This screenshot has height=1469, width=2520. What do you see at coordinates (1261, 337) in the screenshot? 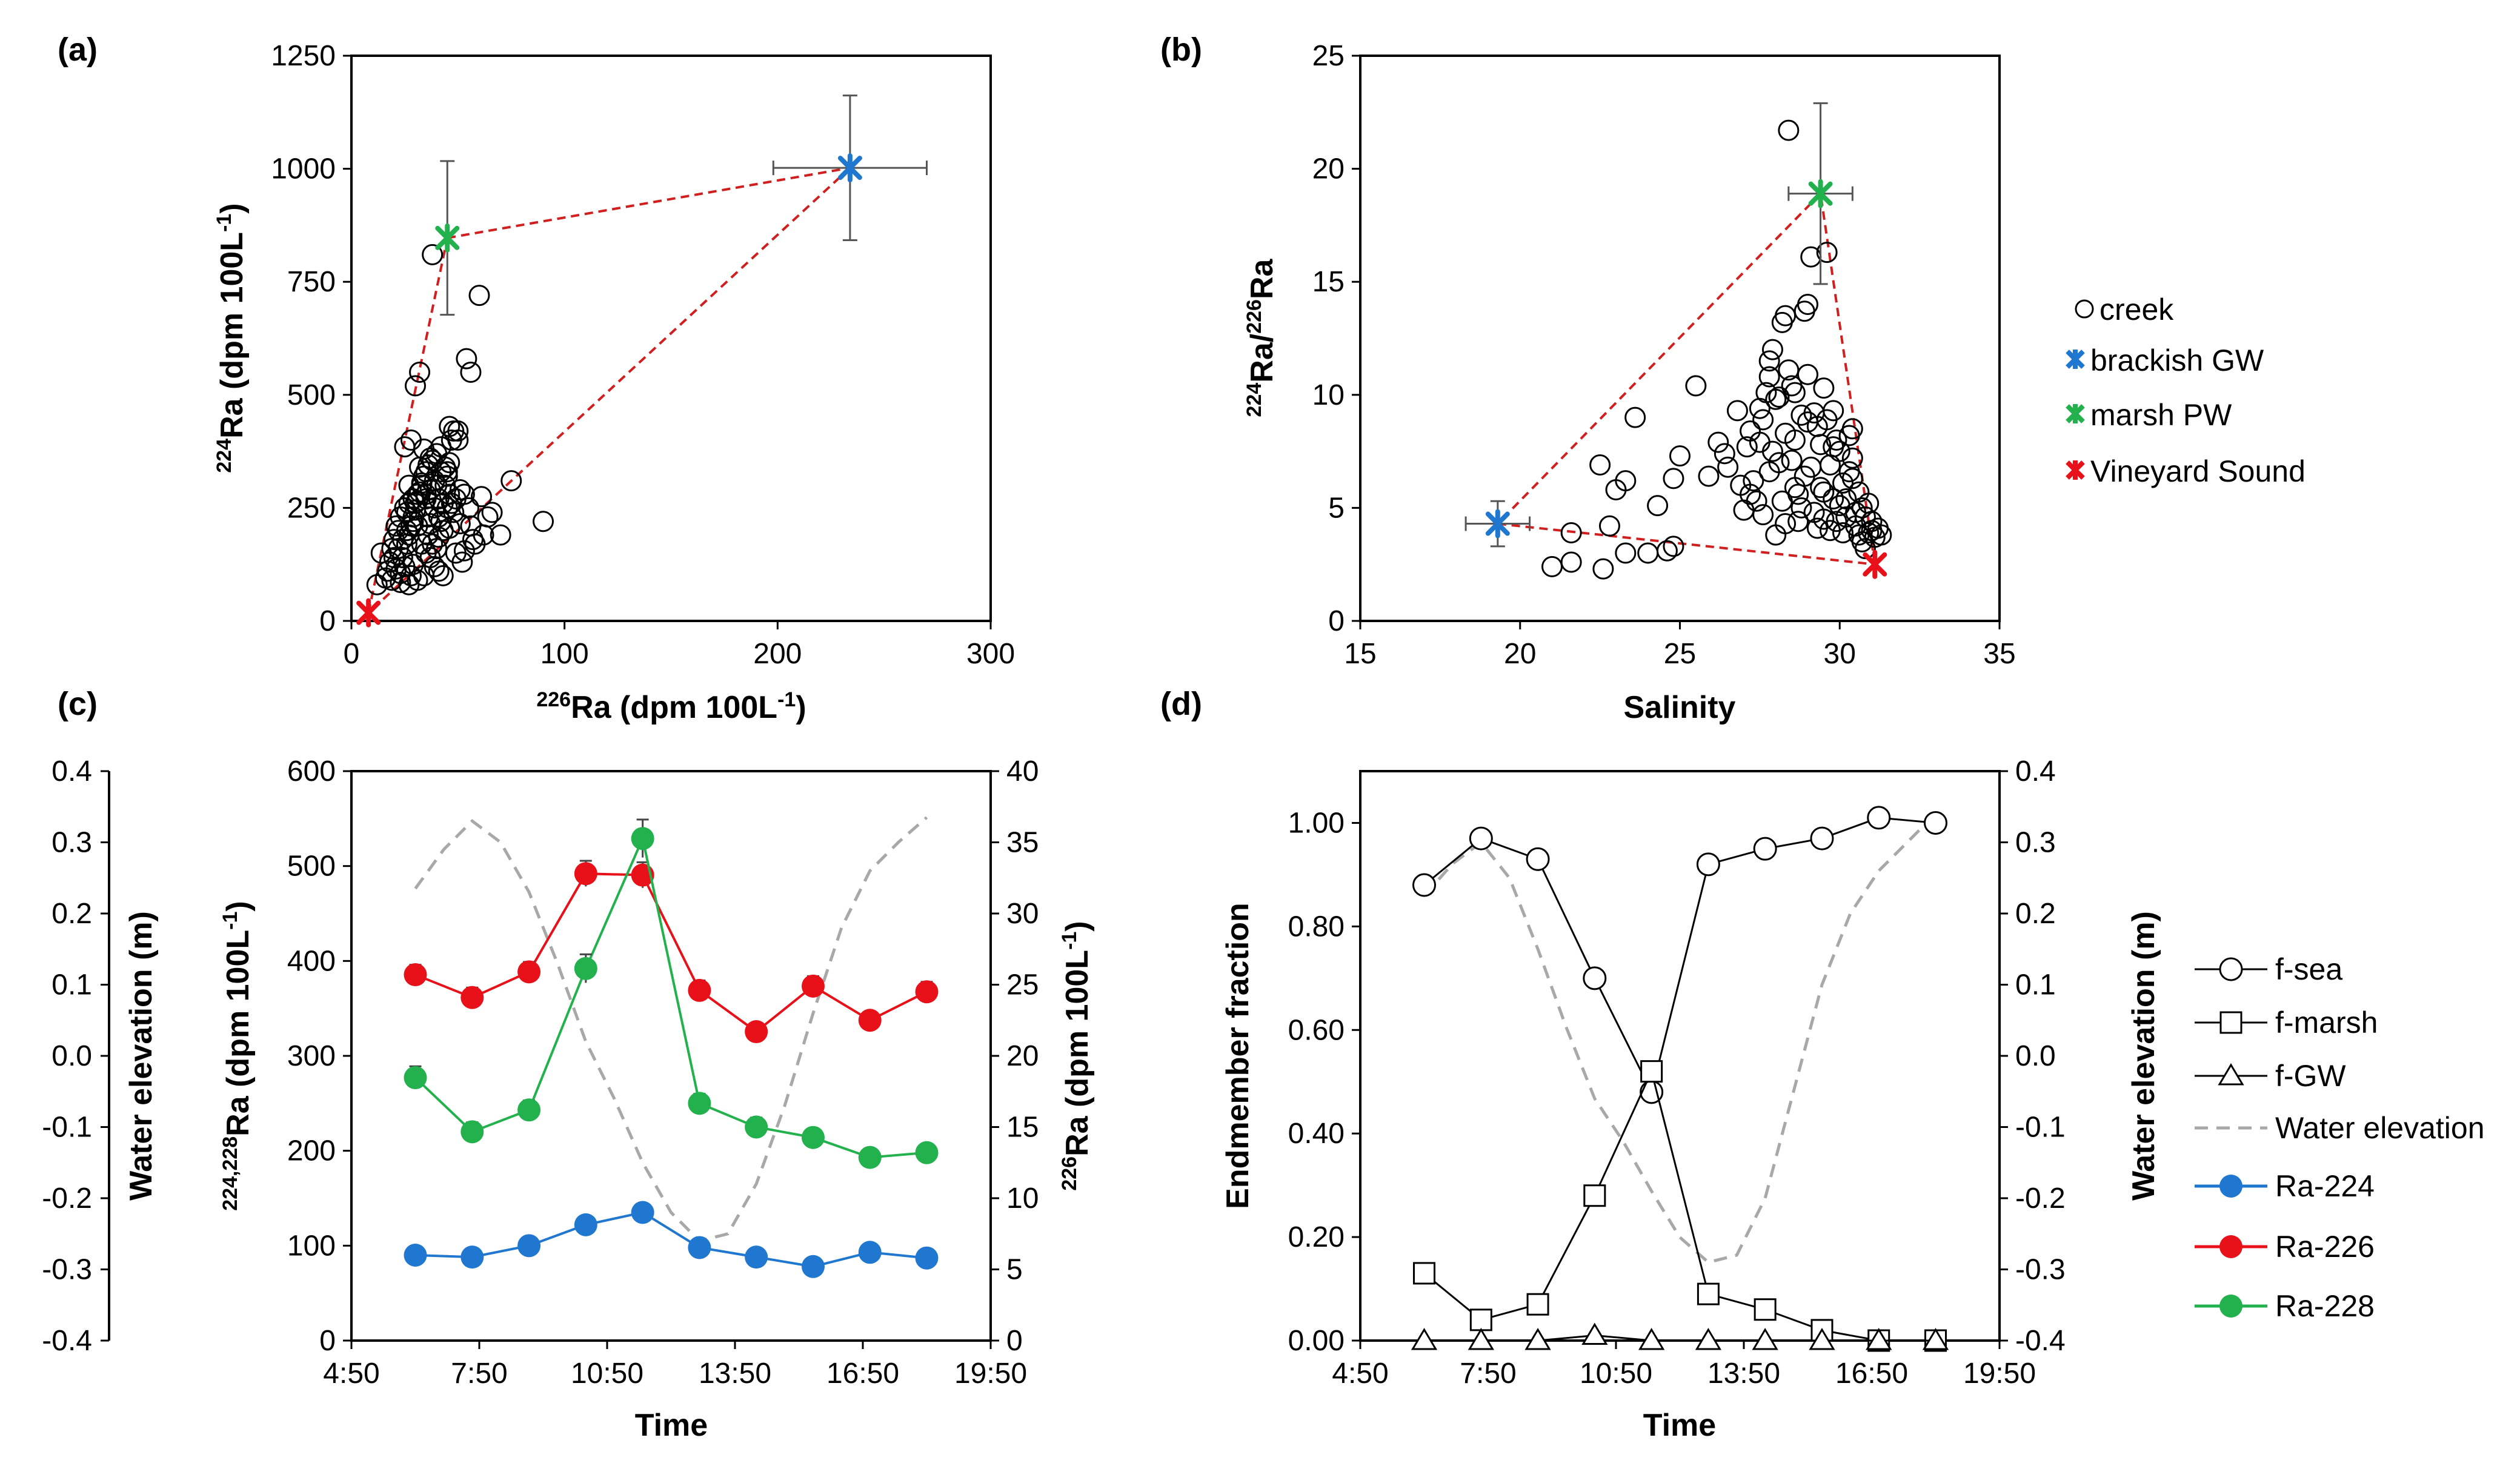
I see `panel-b-y-axis-label: 224Ra/226Ra` at bounding box center [1261, 337].